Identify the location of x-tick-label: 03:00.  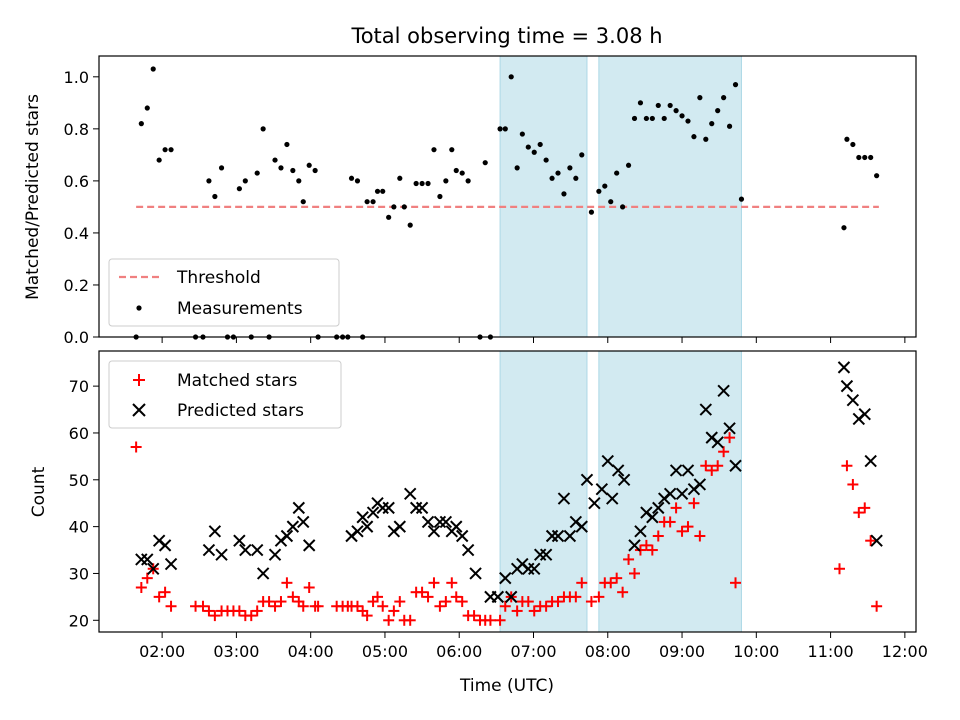
(236, 651).